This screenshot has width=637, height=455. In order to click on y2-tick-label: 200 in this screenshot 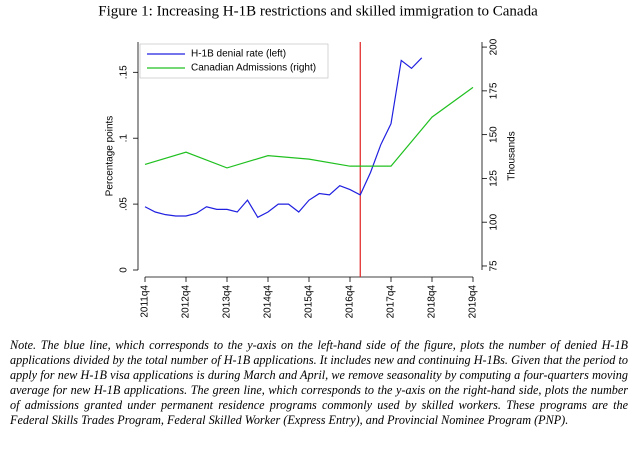, I will do `click(494, 46)`.